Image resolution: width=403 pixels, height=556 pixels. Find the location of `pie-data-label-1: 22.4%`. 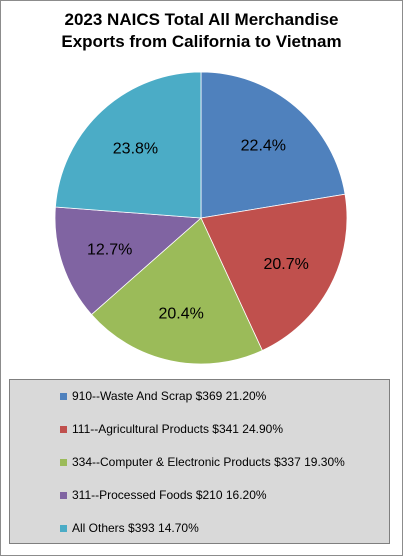

pie-data-label-1: 22.4% is located at coordinates (263, 146).